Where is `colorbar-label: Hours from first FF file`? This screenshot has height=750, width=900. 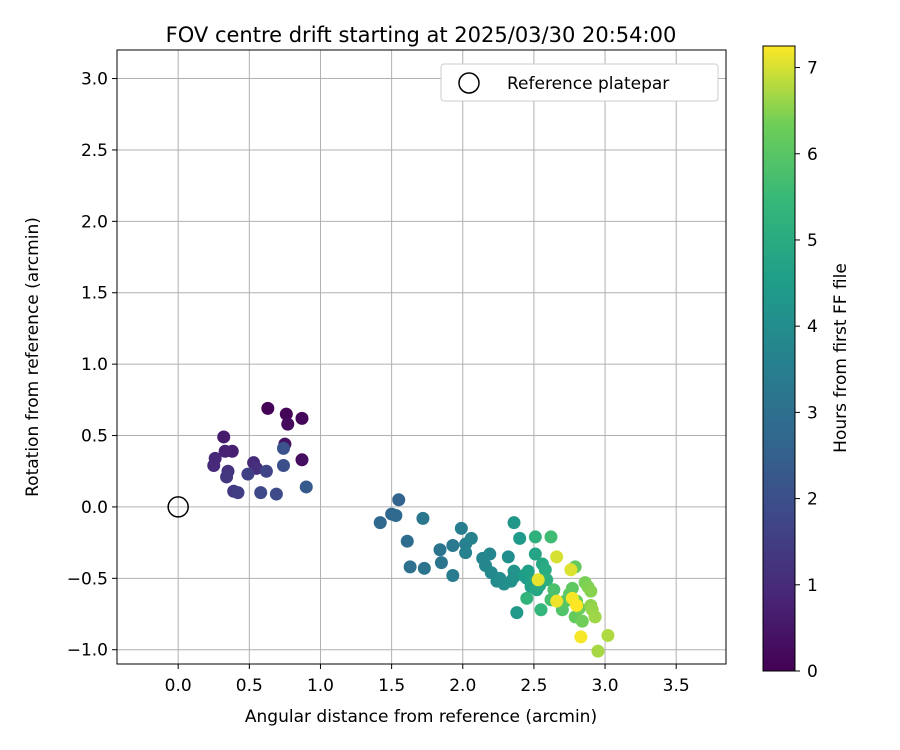
colorbar-label: Hours from first FF file is located at coordinates (841, 358).